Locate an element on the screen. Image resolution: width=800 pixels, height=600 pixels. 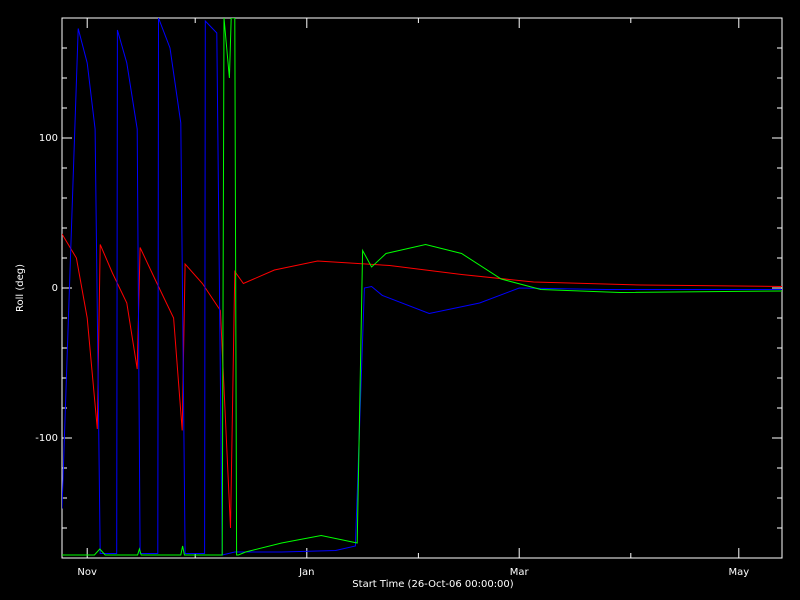
x-tick-label: Jan is located at coordinates (306, 572).